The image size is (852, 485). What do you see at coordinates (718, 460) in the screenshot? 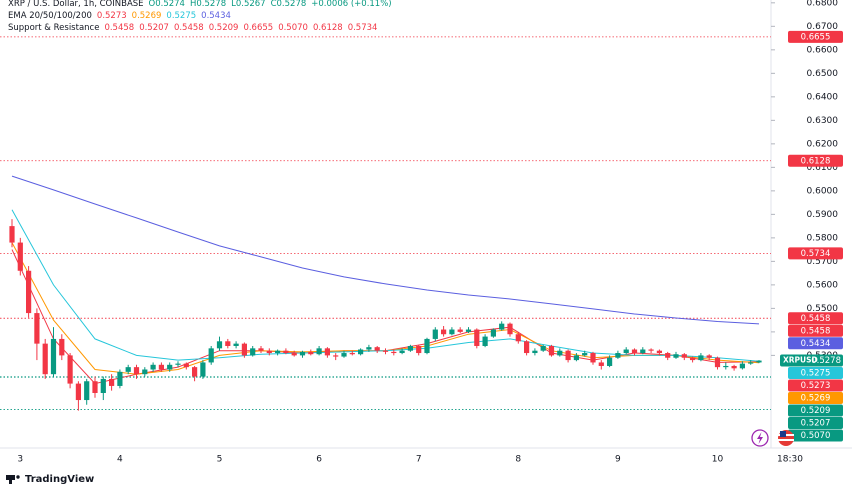
I see `x-tick-label: 10` at bounding box center [718, 460].